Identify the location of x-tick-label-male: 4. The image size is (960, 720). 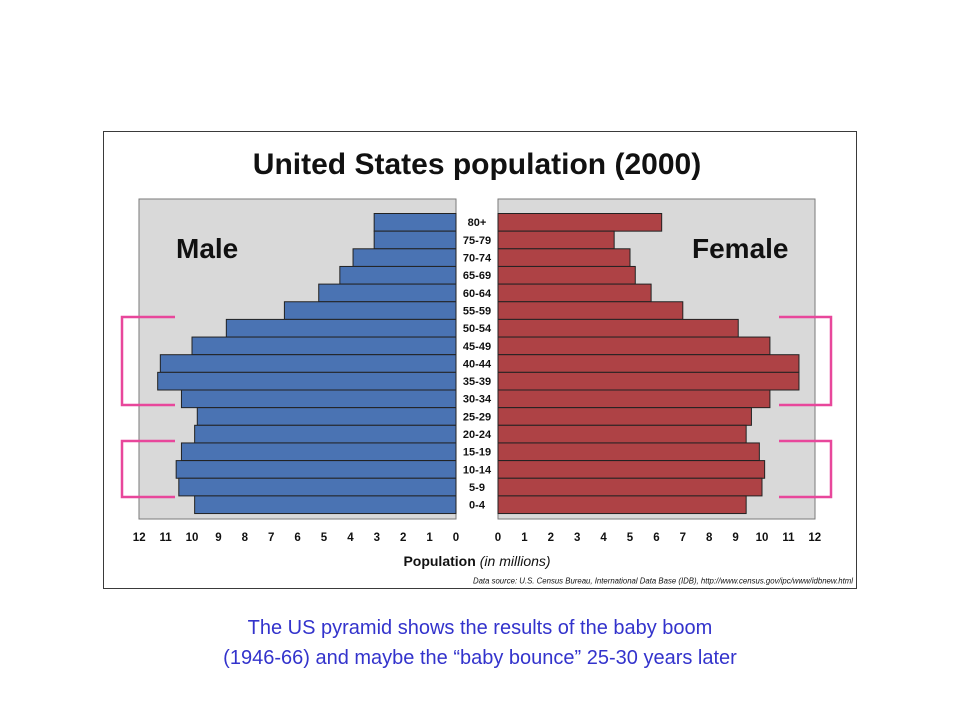
(350, 538).